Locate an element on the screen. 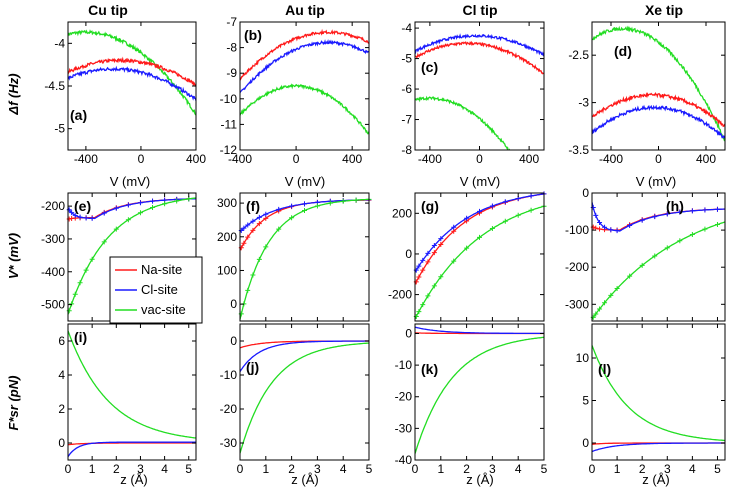  panel-j: 0 1 2 3 4 5 0 -10 -20 -30 (j) is located at coordinates (296, 399).